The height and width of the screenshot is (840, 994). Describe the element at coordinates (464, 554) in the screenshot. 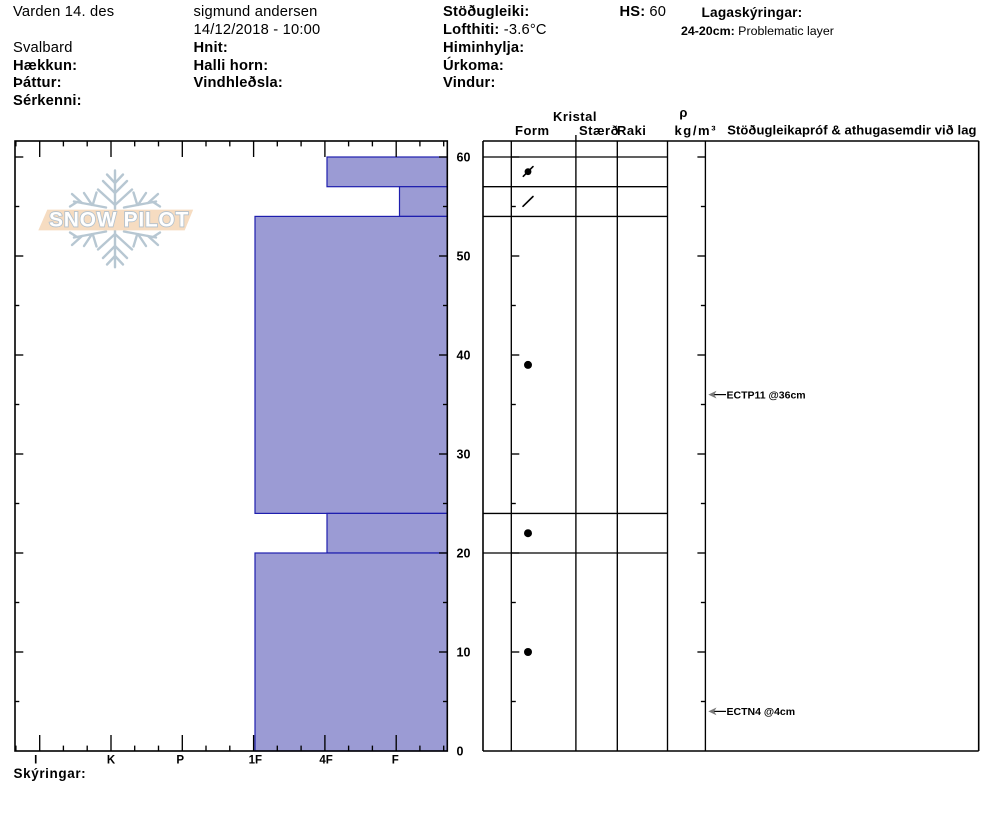

I see `svg-text: 20` at that location.